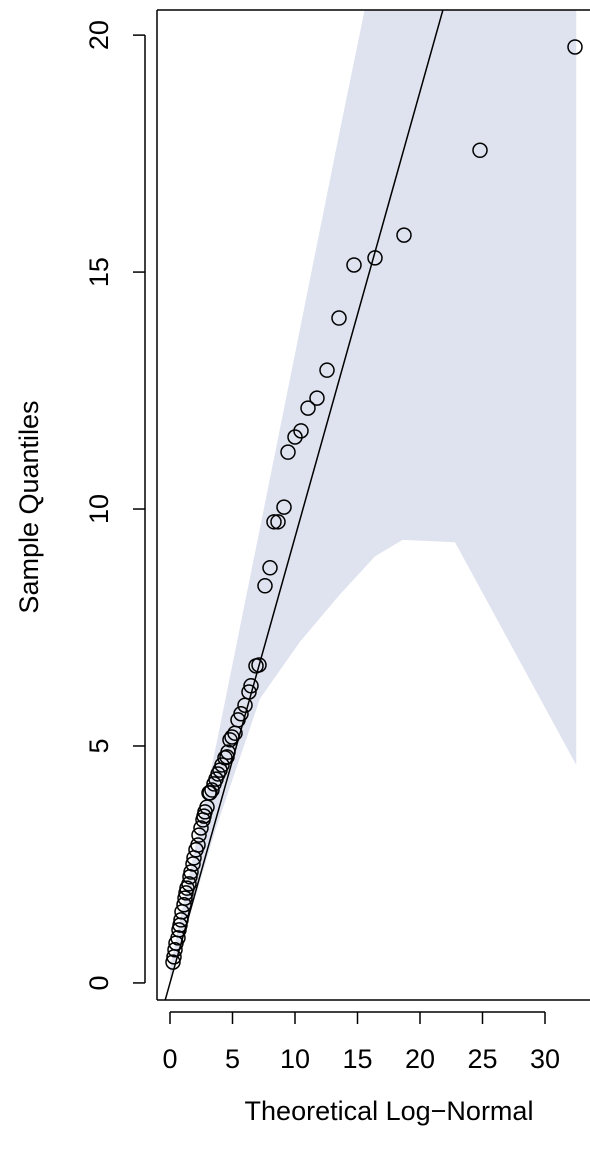  I want to click on y-tick-label: 20, so click(99, 35).